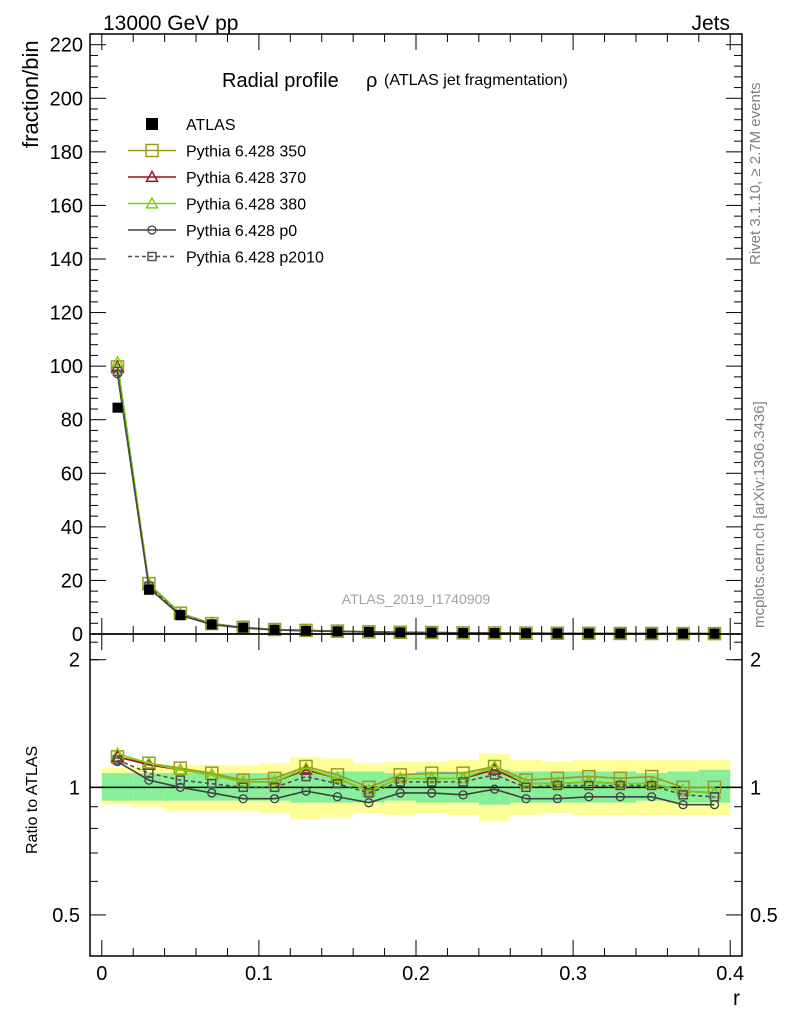 This screenshot has width=786, height=1024. What do you see at coordinates (416, 599) in the screenshot?
I see `analysis-watermark: ATLAS_2019_I1740909` at bounding box center [416, 599].